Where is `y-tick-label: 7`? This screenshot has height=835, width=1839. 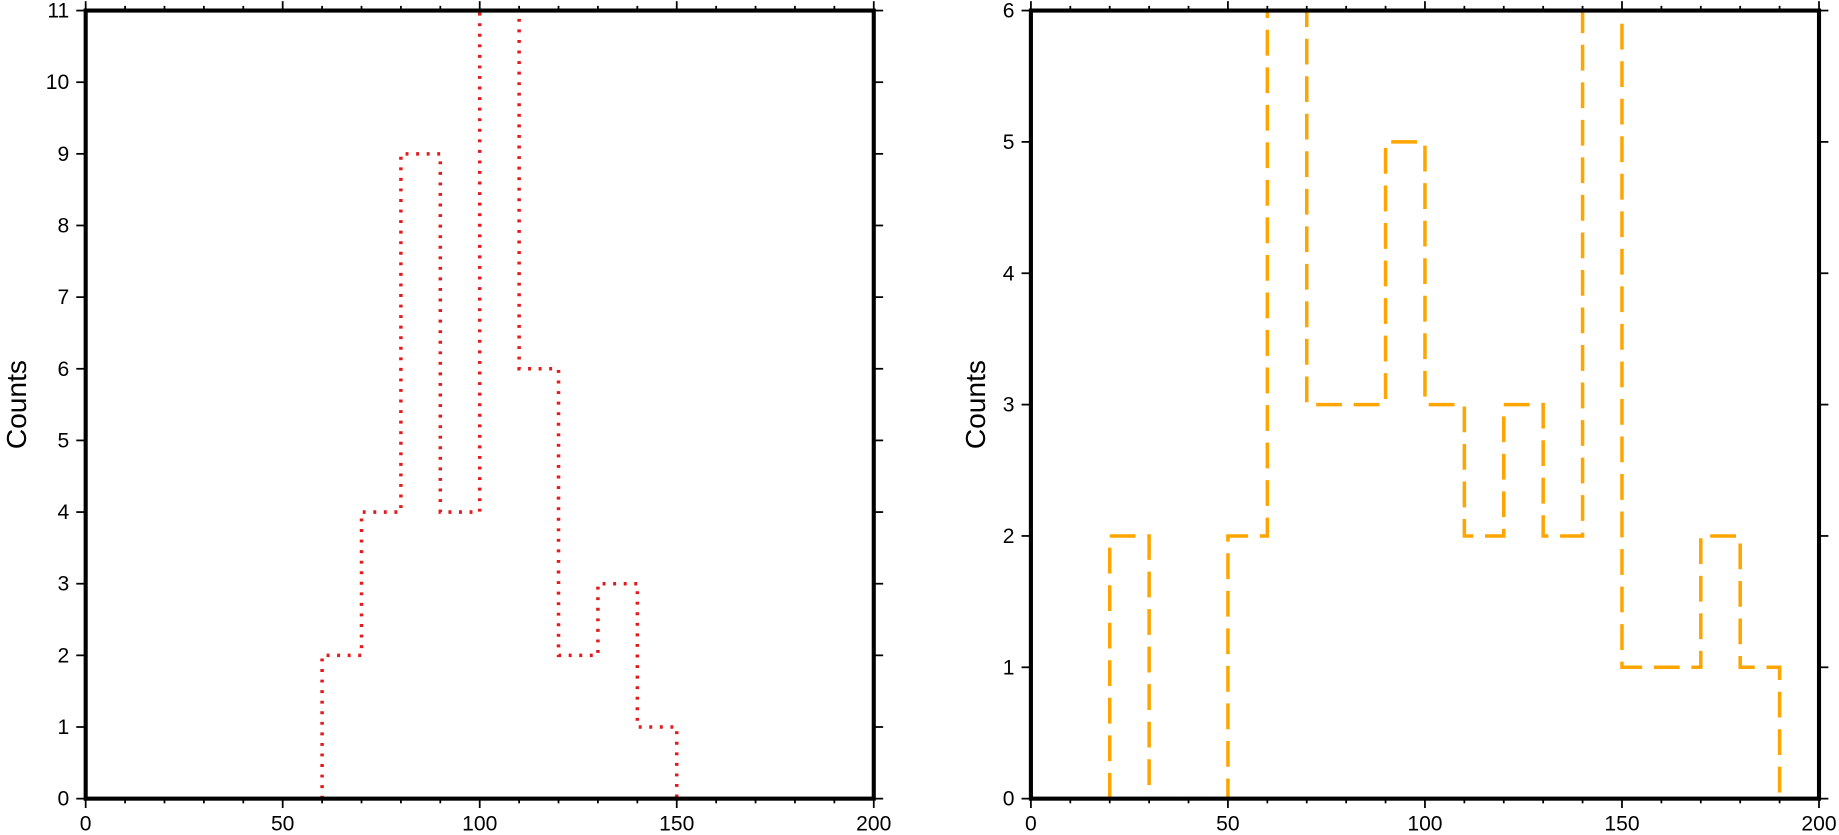 y-tick-label: 7 is located at coordinates (64, 297).